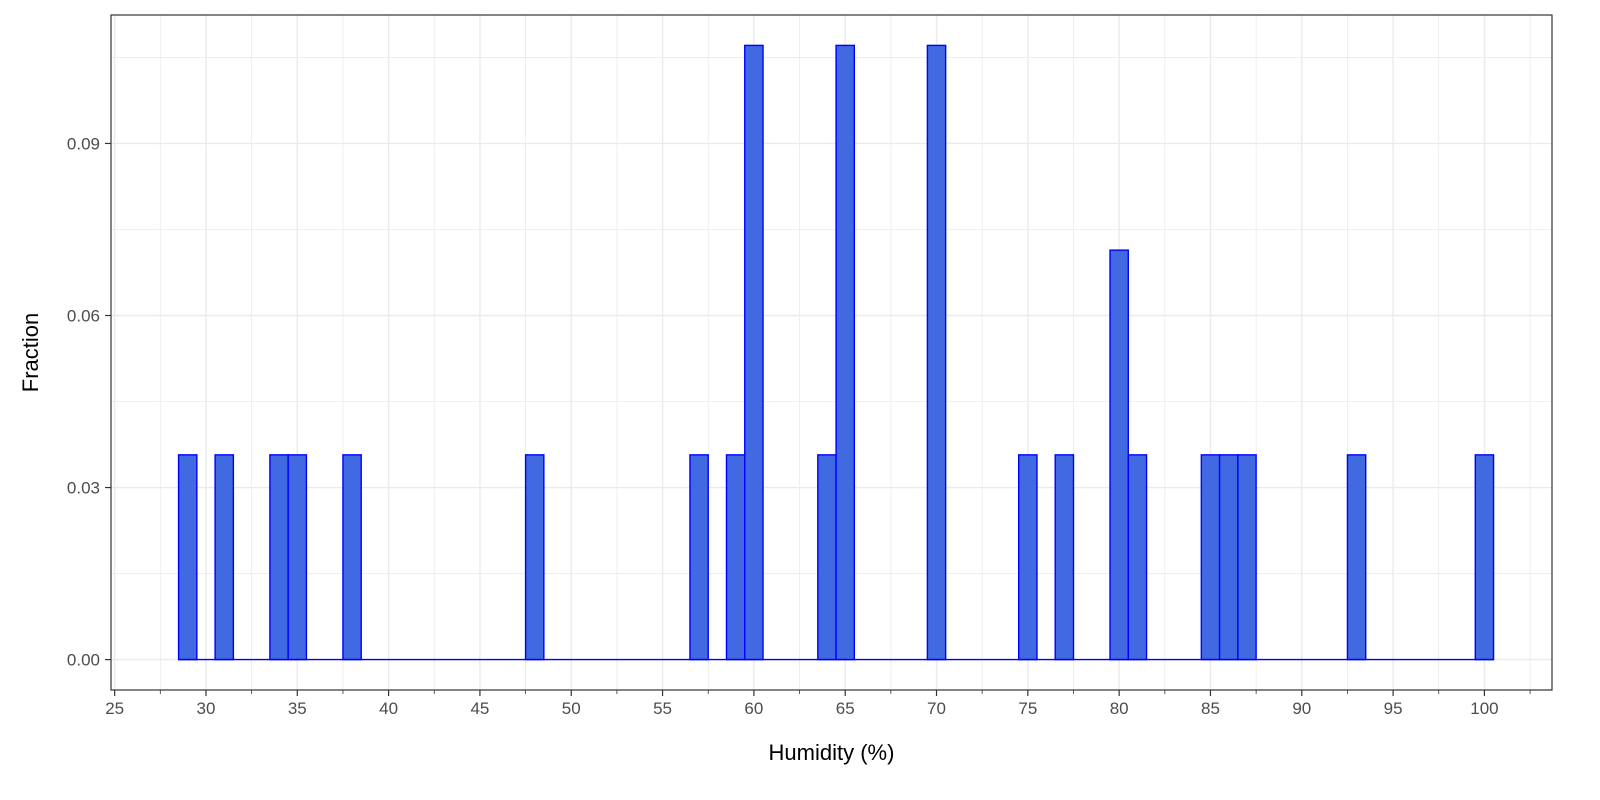 The width and height of the screenshot is (1600, 800). I want to click on y-axis: 0.00 0.03 0.06 0.09, so click(89, 402).